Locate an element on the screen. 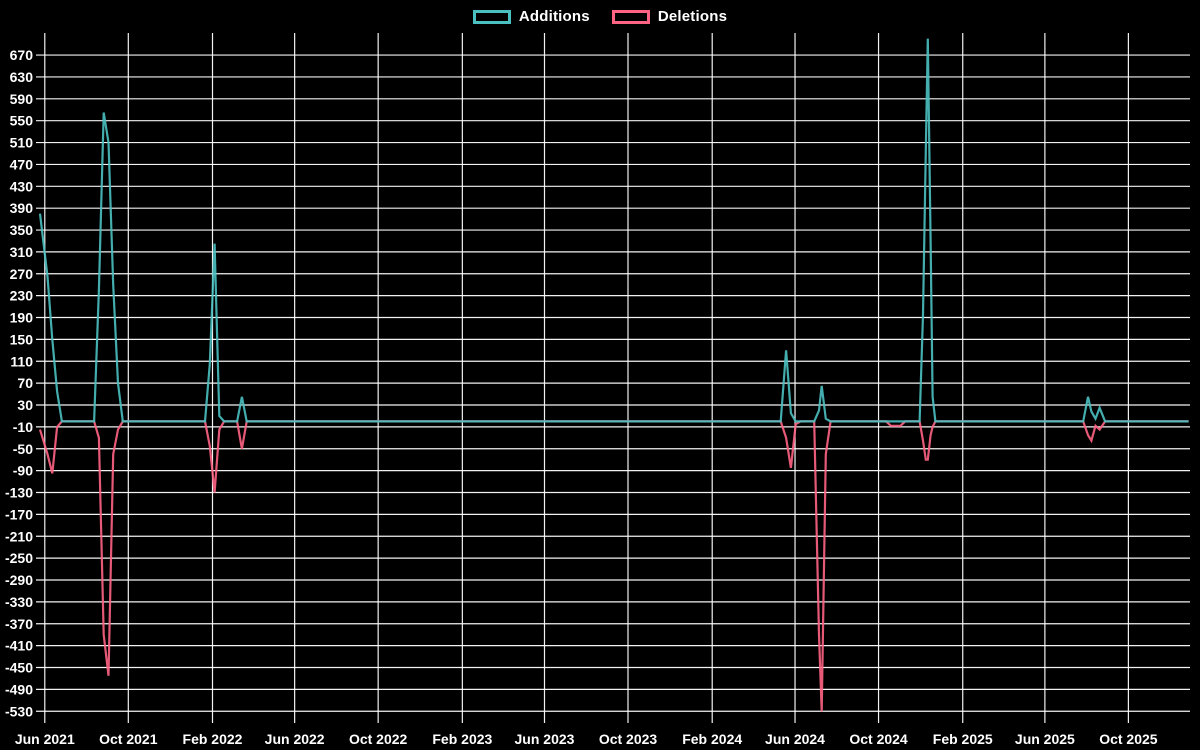 This screenshot has height=750, width=1200. x-axis-tick-label: Oct 2025 is located at coordinates (1128, 739).